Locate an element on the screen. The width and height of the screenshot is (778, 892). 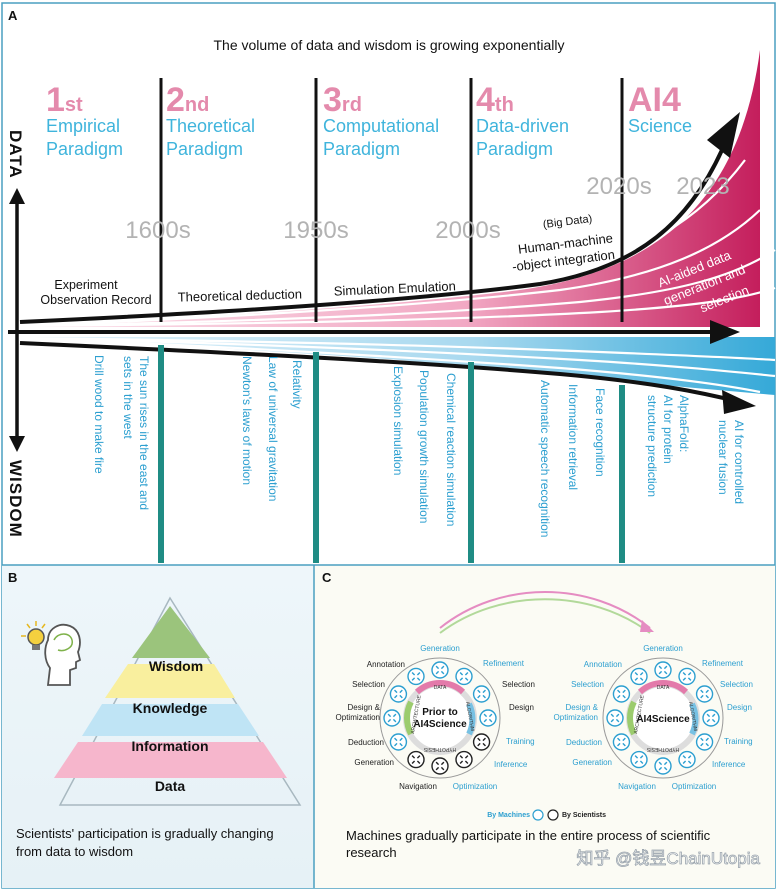
data-label-observation: Observation Record is located at coordinates (95, 300).